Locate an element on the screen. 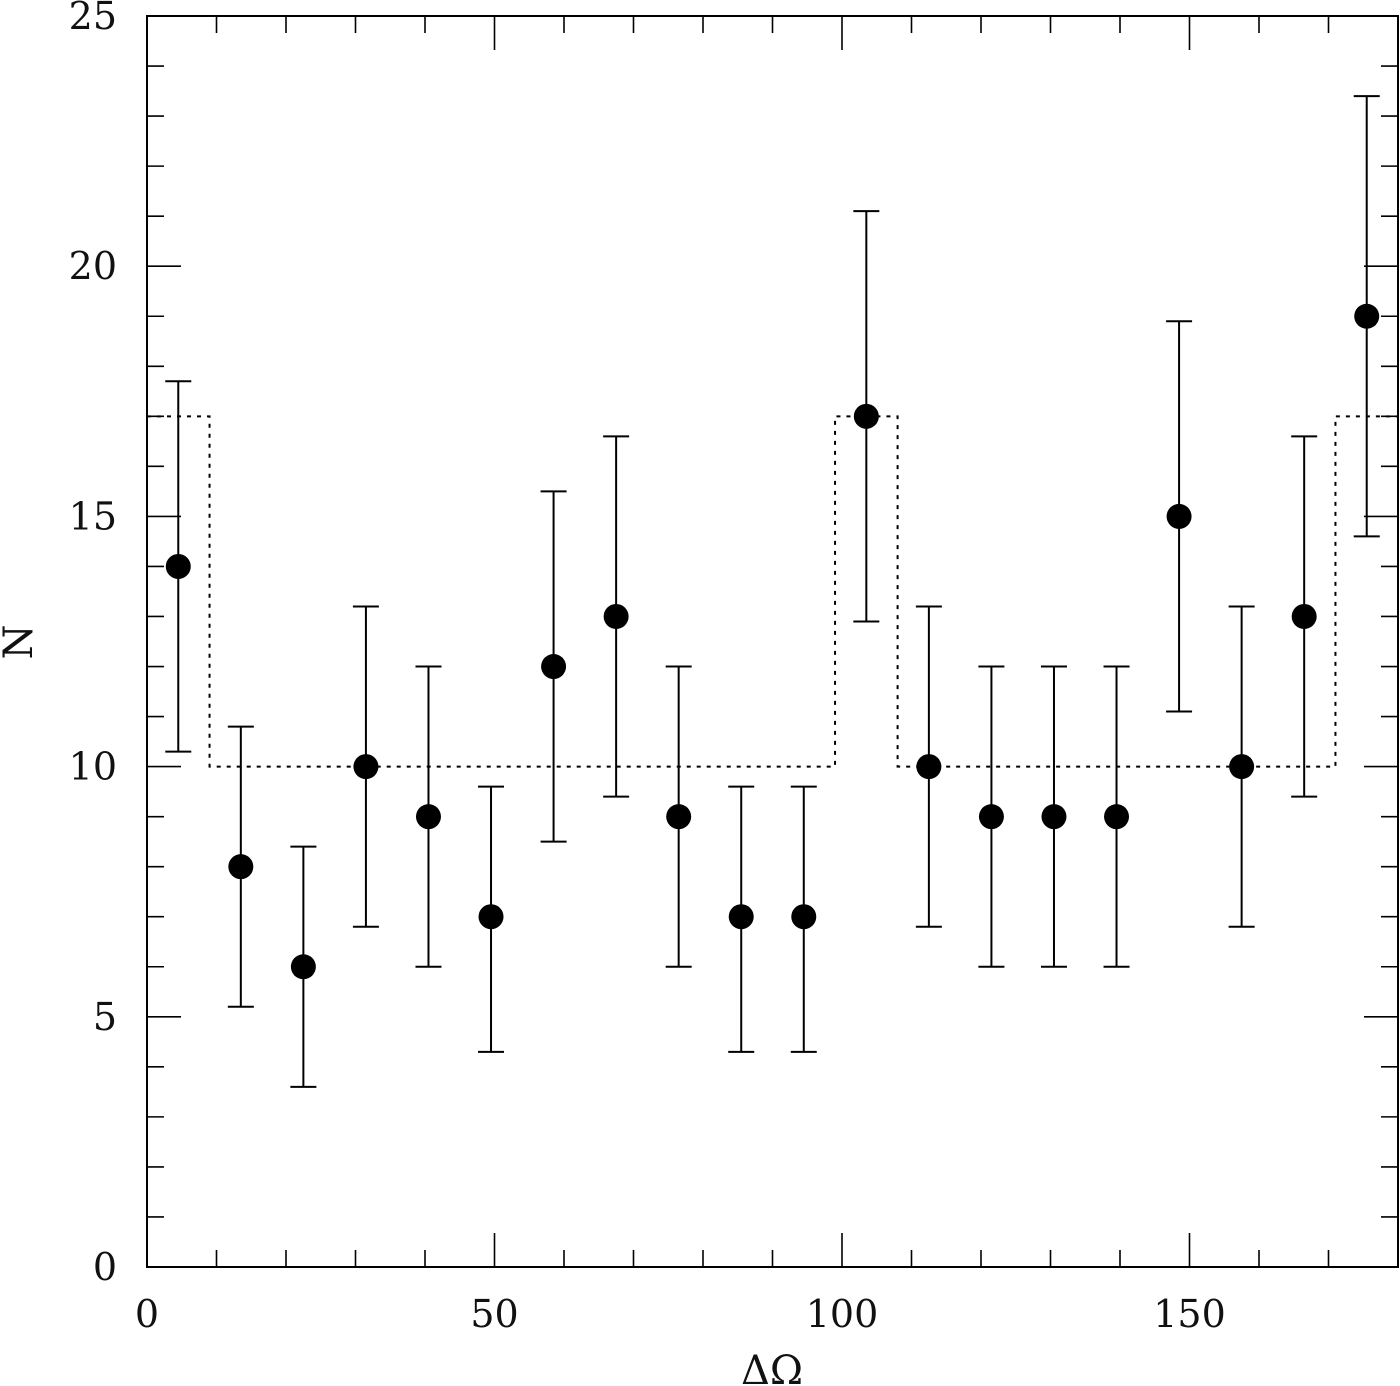  x-axis-label: ΔΩ is located at coordinates (772, 1367).